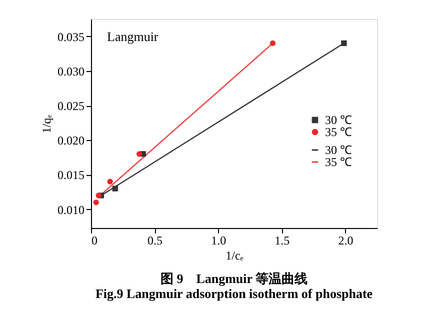 This screenshot has height=328, width=437. Describe the element at coordinates (71, 106) in the screenshot. I see `y-tick-label: 0.025` at that location.